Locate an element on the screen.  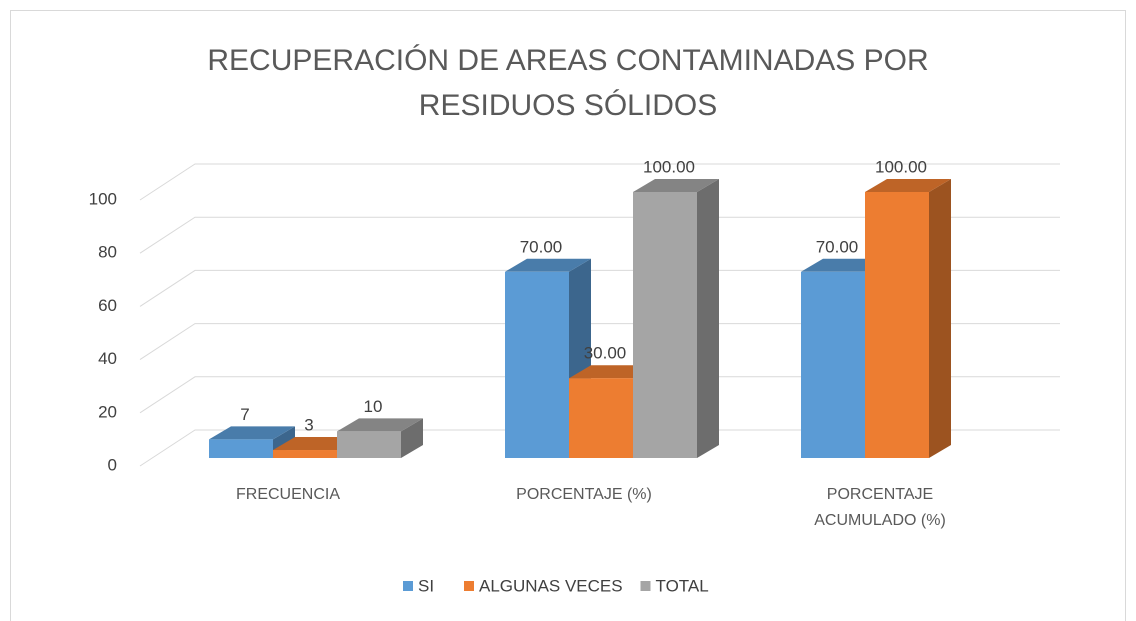
data-label: 3 is located at coordinates (308, 425).